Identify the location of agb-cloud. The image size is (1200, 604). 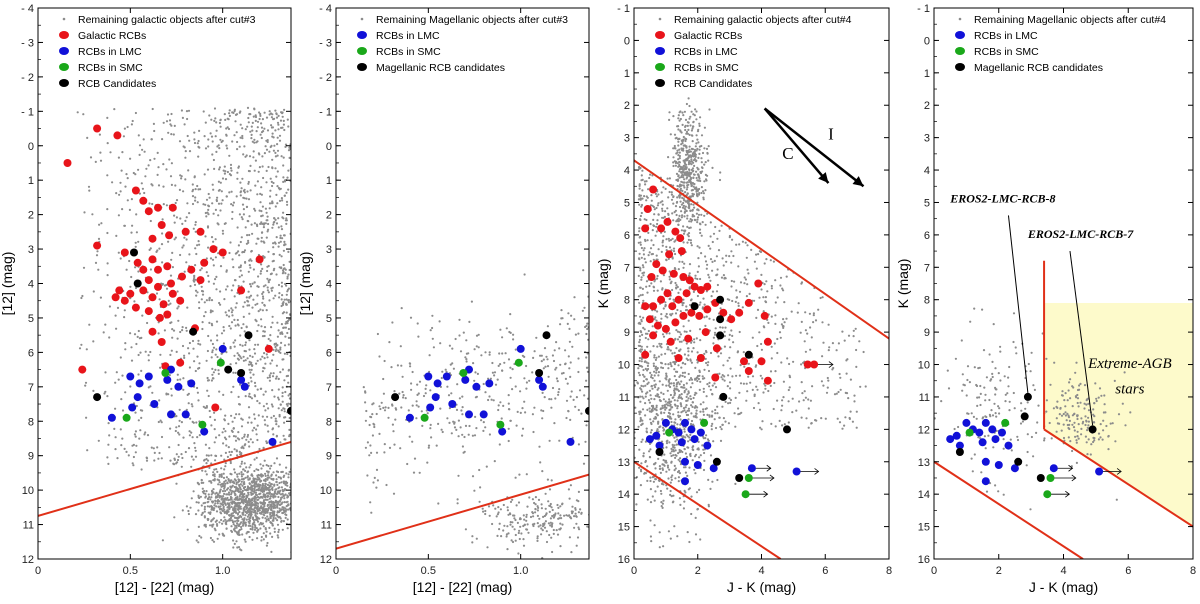
(1075, 431).